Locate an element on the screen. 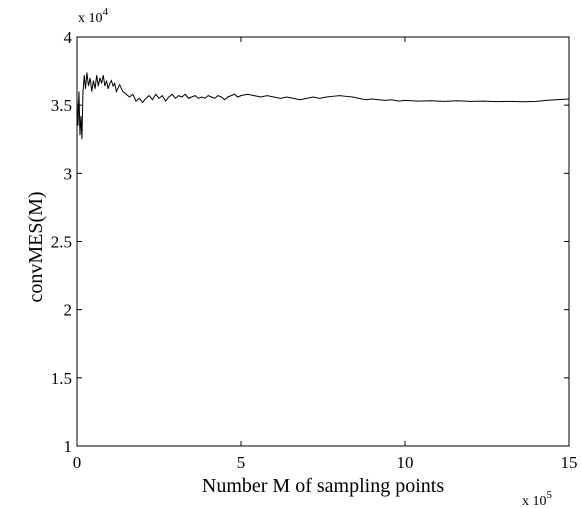 Image resolution: width=582 pixels, height=508 pixels. y-tick-label: 2 is located at coordinates (68, 310).